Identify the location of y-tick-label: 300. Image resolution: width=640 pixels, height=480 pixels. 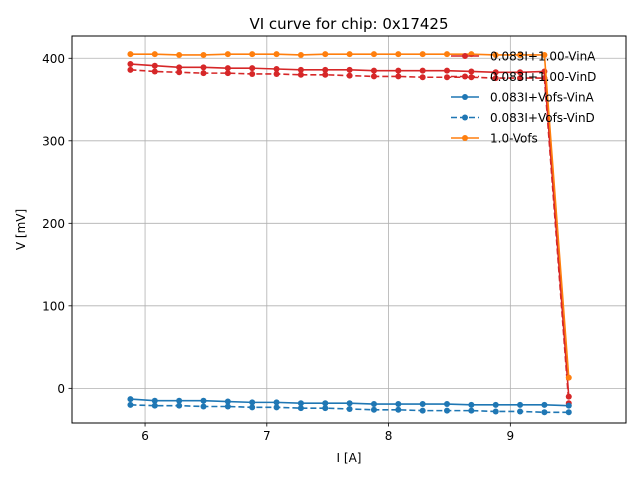
(53, 141).